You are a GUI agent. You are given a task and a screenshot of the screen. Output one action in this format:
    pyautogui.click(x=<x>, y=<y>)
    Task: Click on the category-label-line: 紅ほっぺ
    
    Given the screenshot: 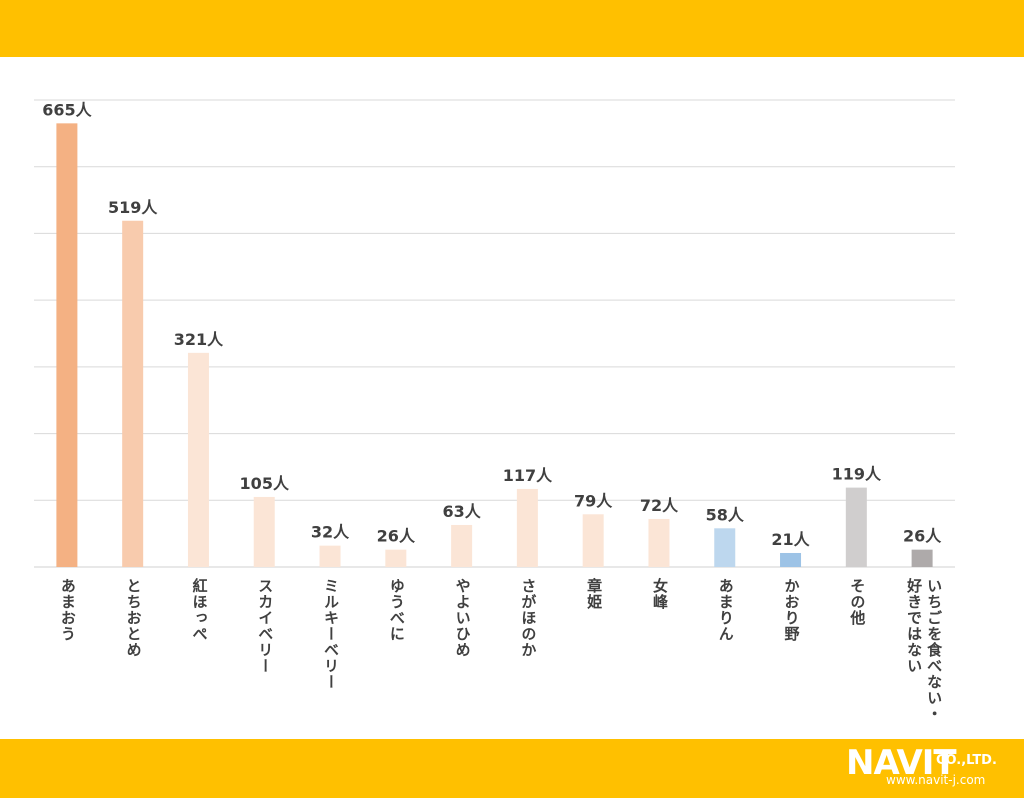 What is the action you would take?
    pyautogui.click(x=199, y=610)
    